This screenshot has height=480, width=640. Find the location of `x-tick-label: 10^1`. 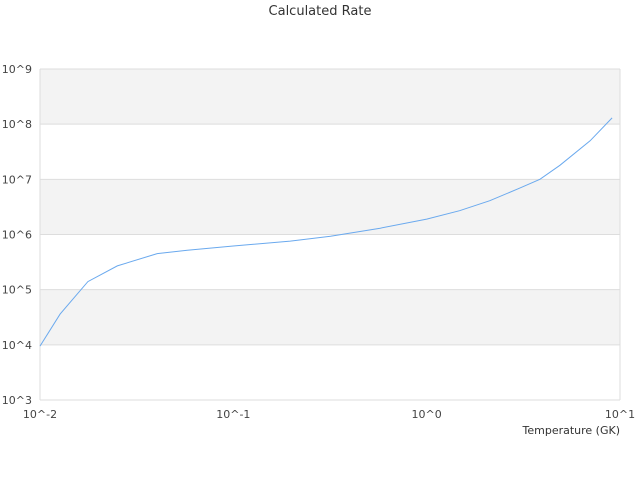

x-tick-label: 10^1 is located at coordinates (620, 414).